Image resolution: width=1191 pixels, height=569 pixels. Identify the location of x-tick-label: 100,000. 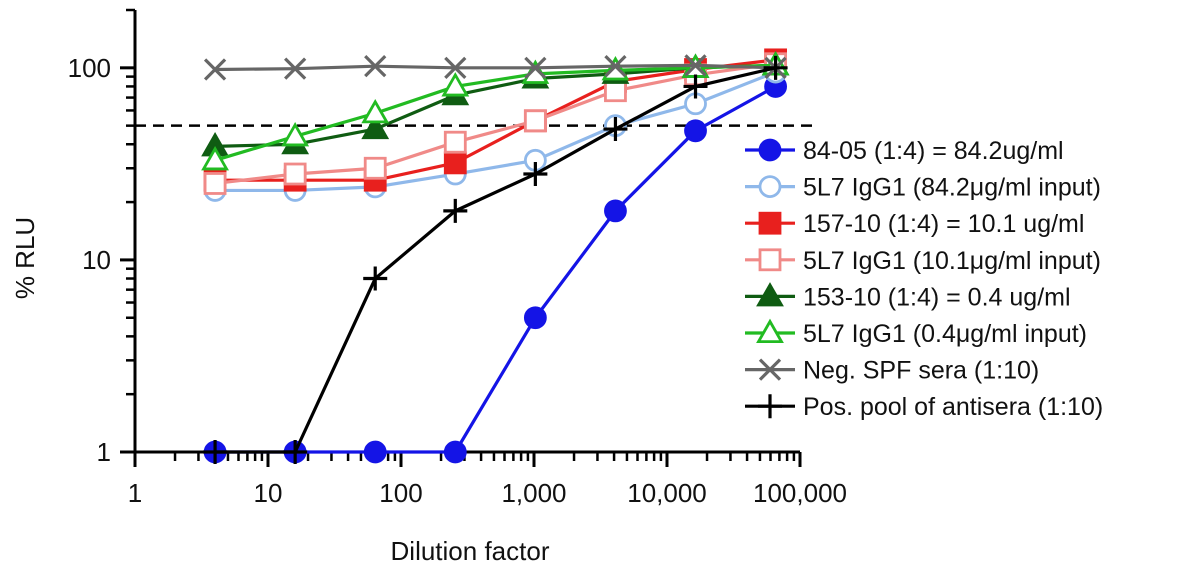
(800, 493).